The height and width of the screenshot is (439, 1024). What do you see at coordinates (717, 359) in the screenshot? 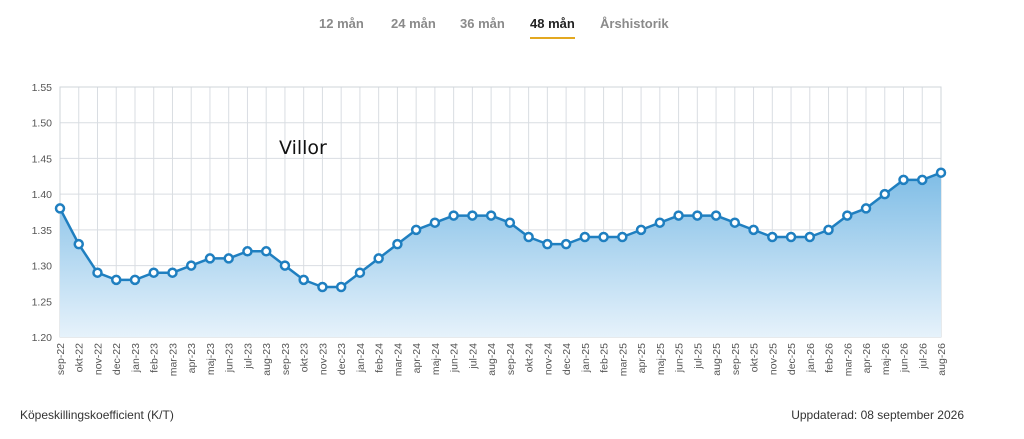
I see `x-tick-label: aug-25` at bounding box center [717, 359].